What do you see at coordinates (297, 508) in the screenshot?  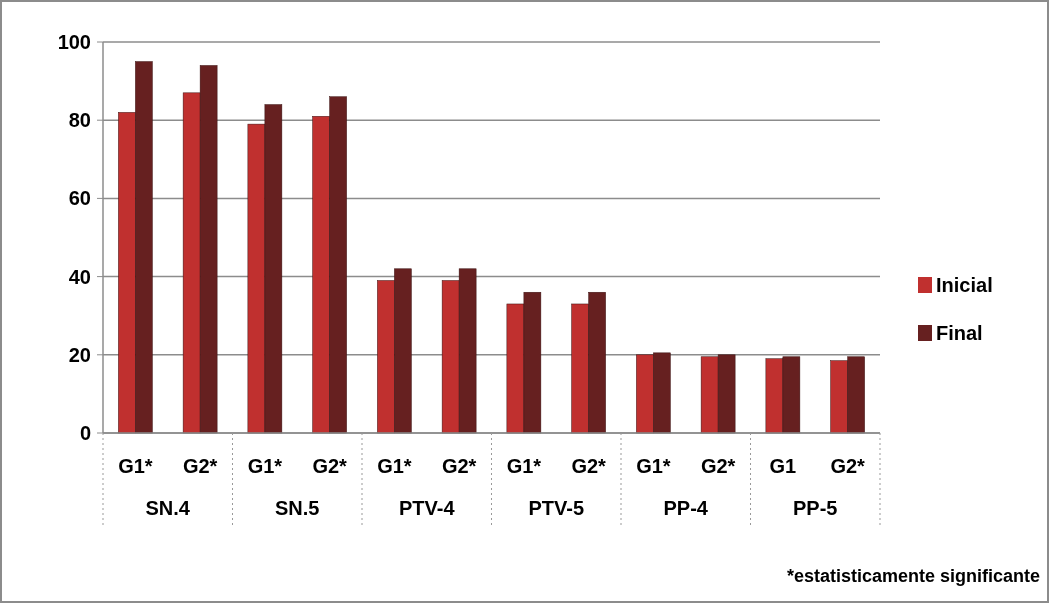 I see `text: SN.5` at bounding box center [297, 508].